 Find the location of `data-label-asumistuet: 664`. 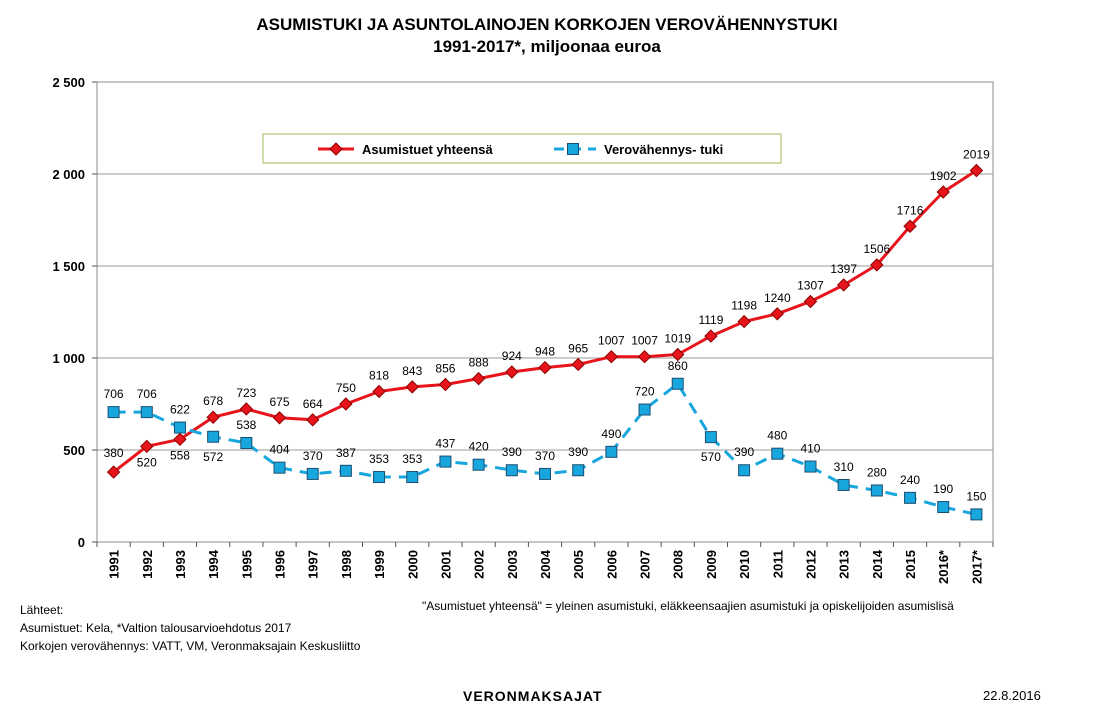

data-label-asumistuet: 664 is located at coordinates (313, 404).